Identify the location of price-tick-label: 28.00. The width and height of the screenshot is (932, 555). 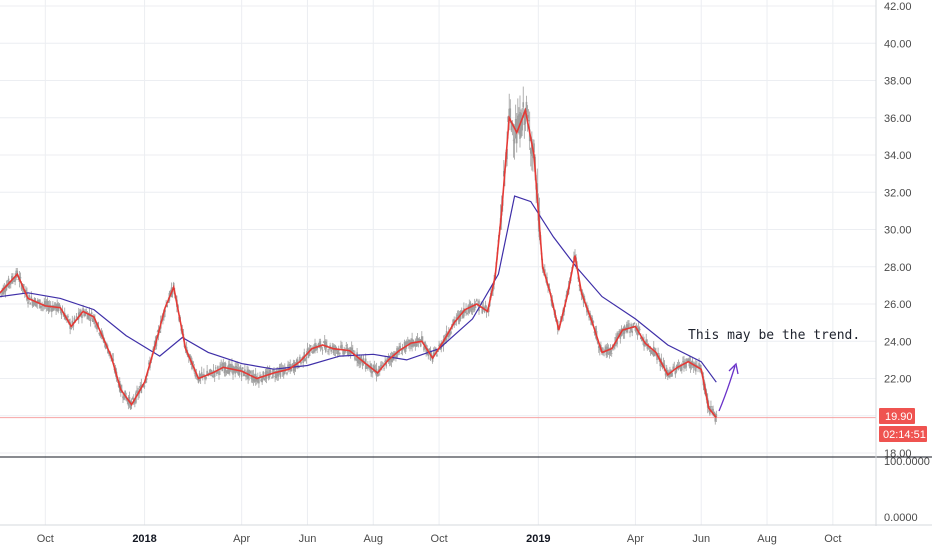
(898, 268).